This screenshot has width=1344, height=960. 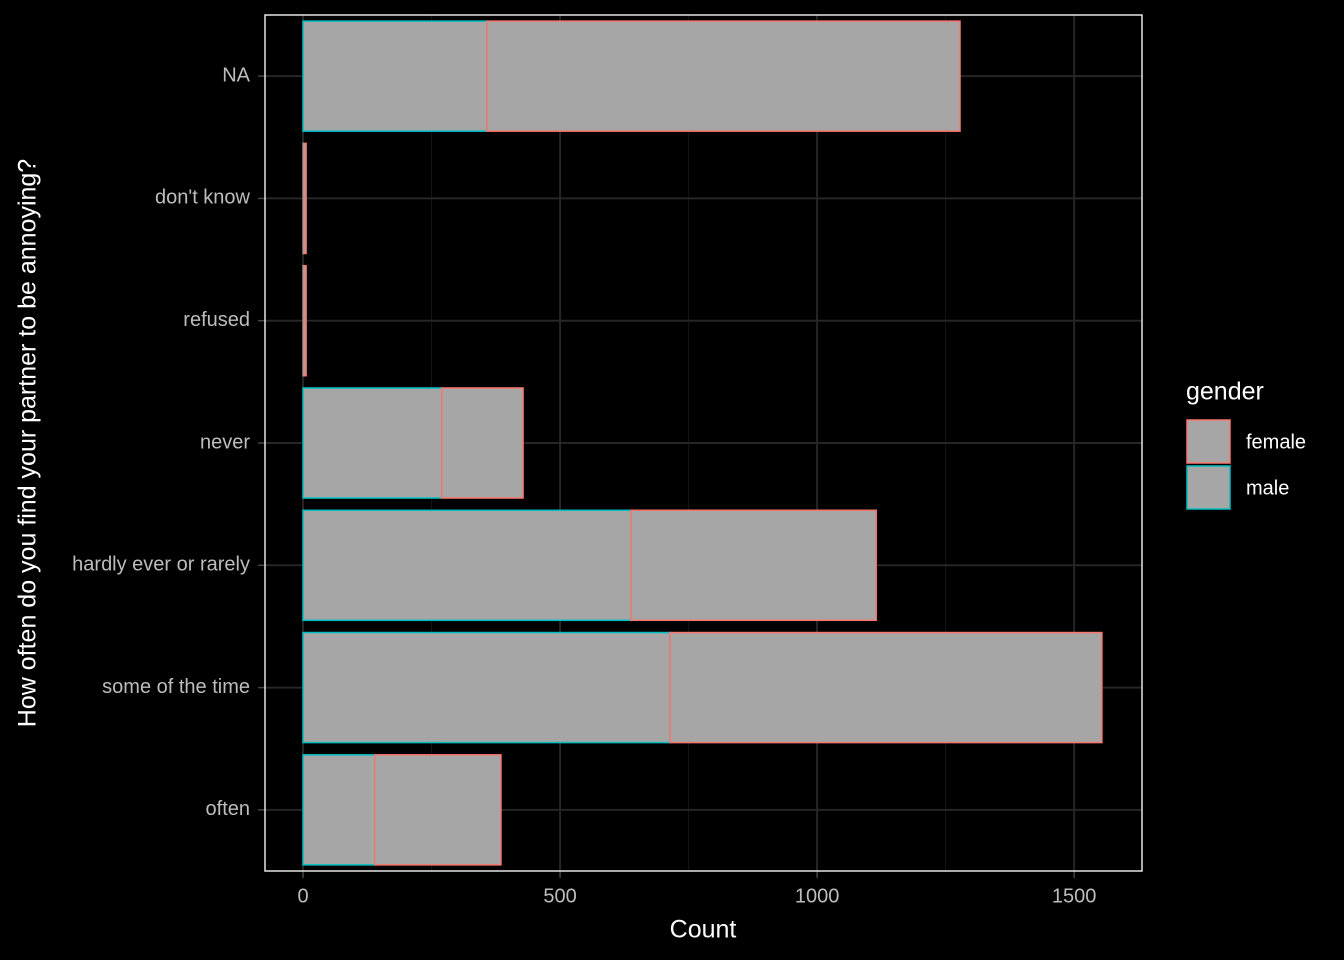 I want to click on y-tick-label: never, so click(x=225, y=442).